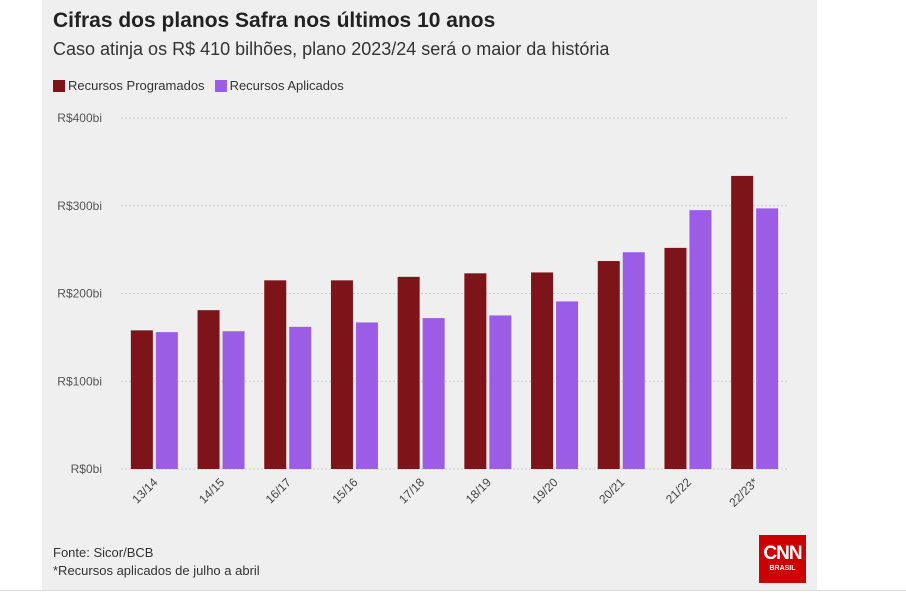 Image resolution: width=906 pixels, height=598 pixels. Describe the element at coordinates (545, 490) in the screenshot. I see `x-tick-label: 19/20` at that location.